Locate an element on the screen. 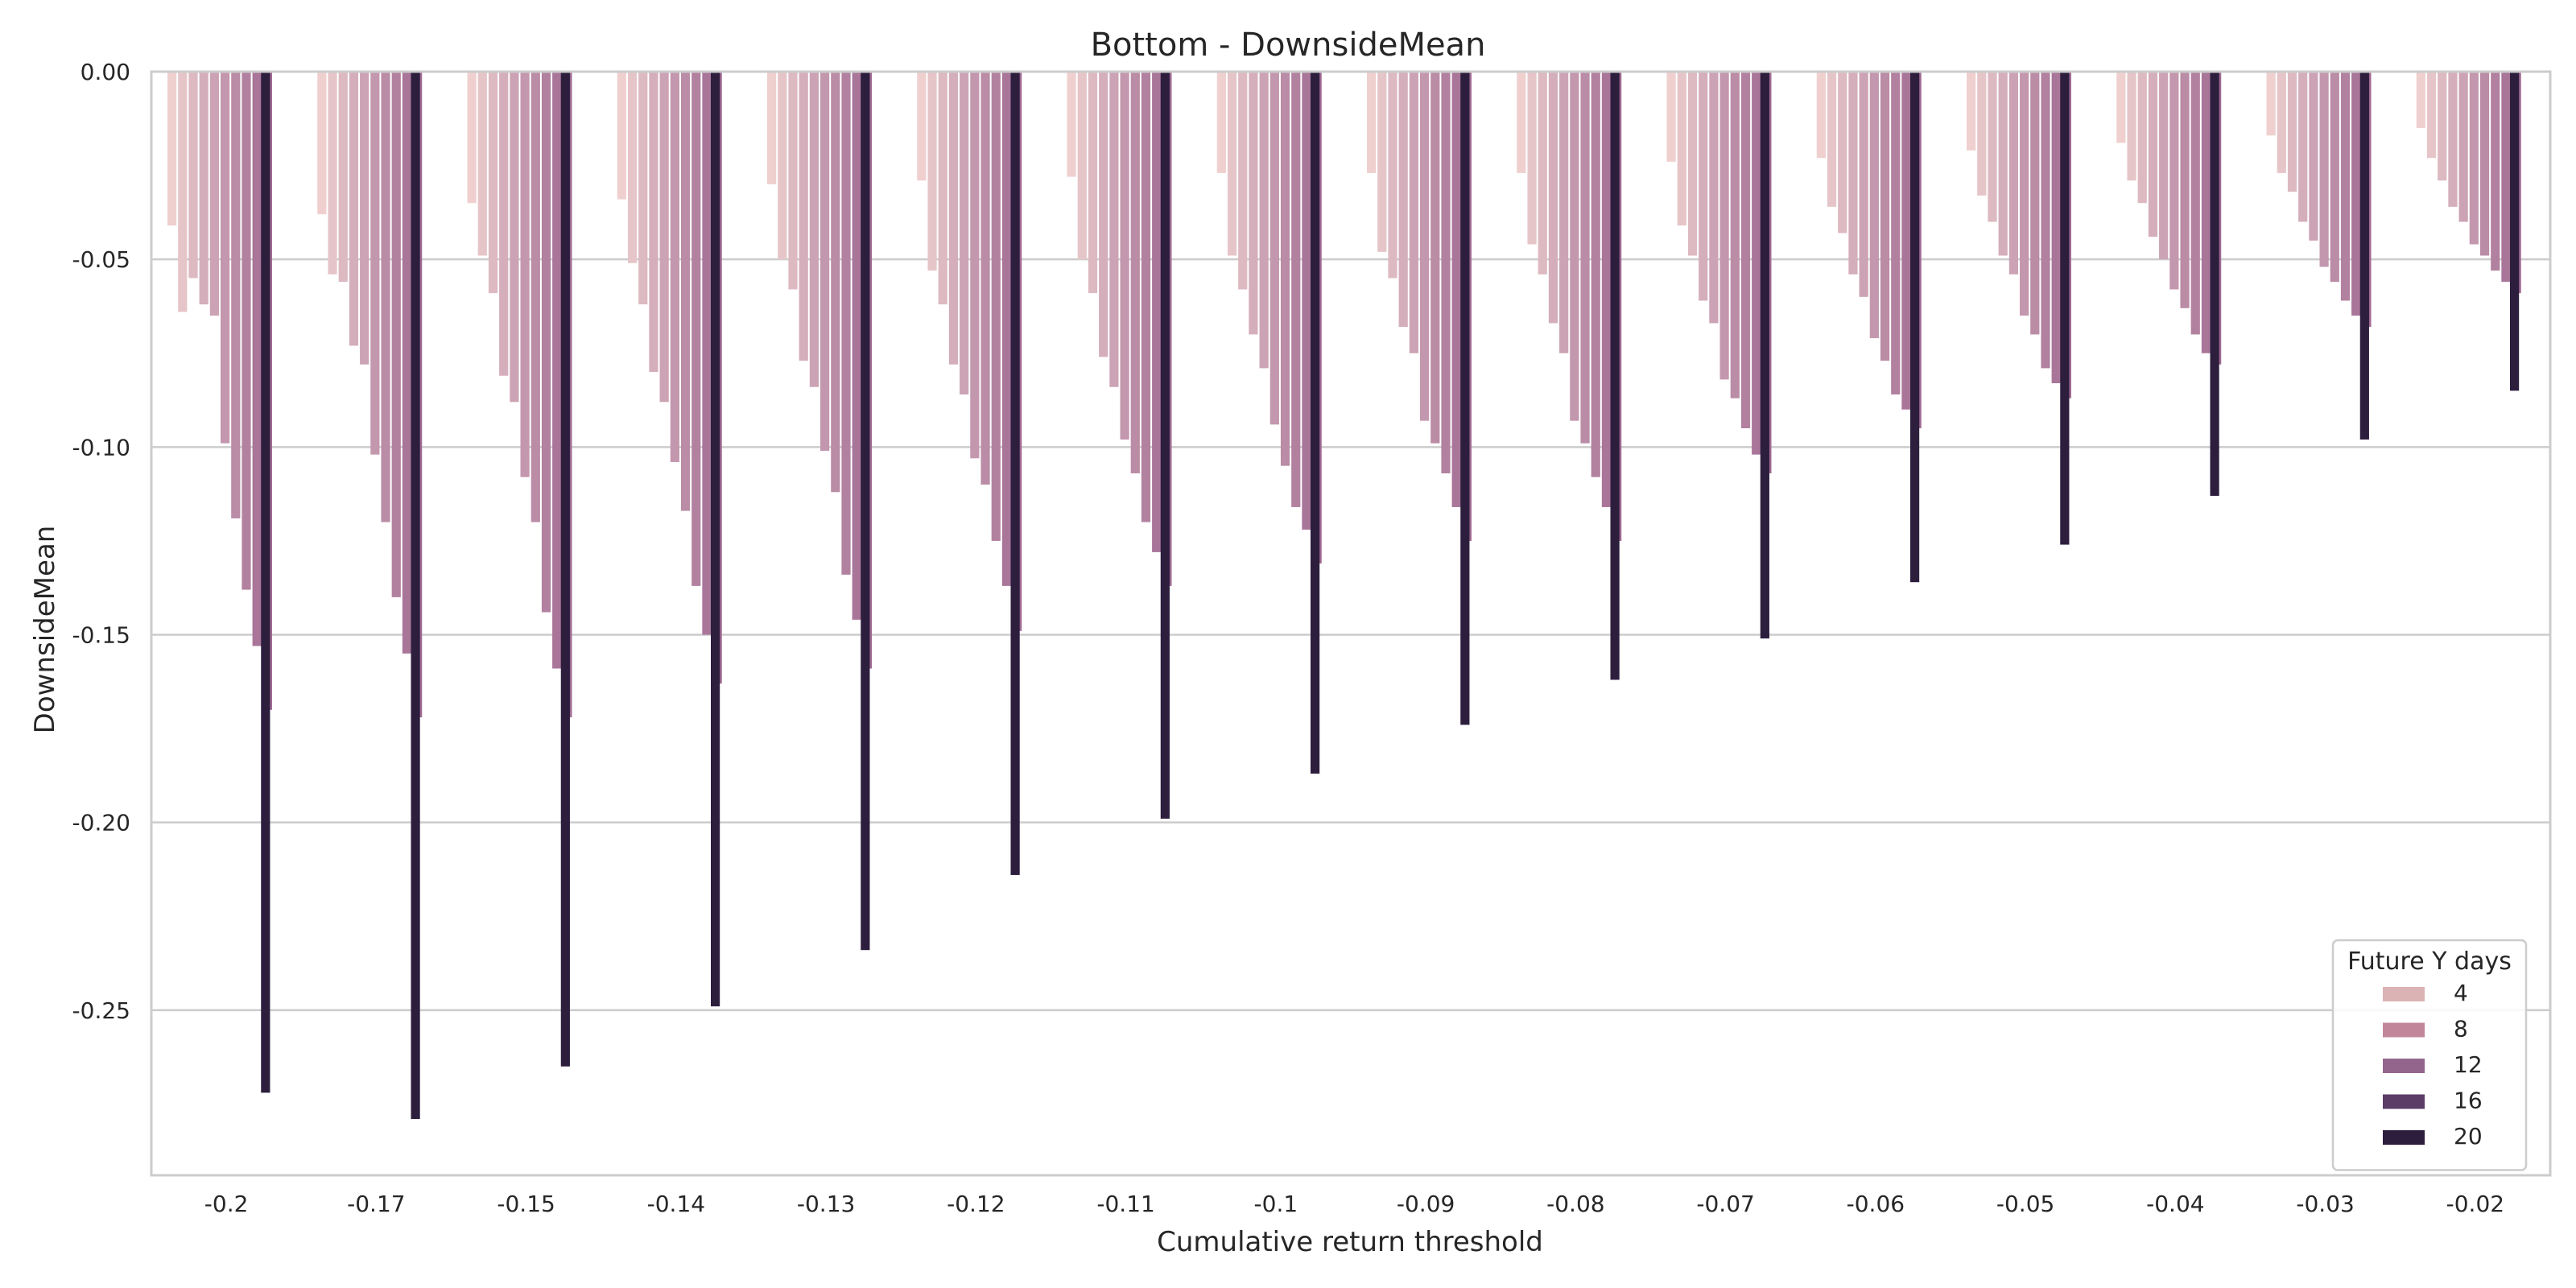 This screenshot has width=2576, height=1288. x-tick-label: -0.06 is located at coordinates (1876, 1204).